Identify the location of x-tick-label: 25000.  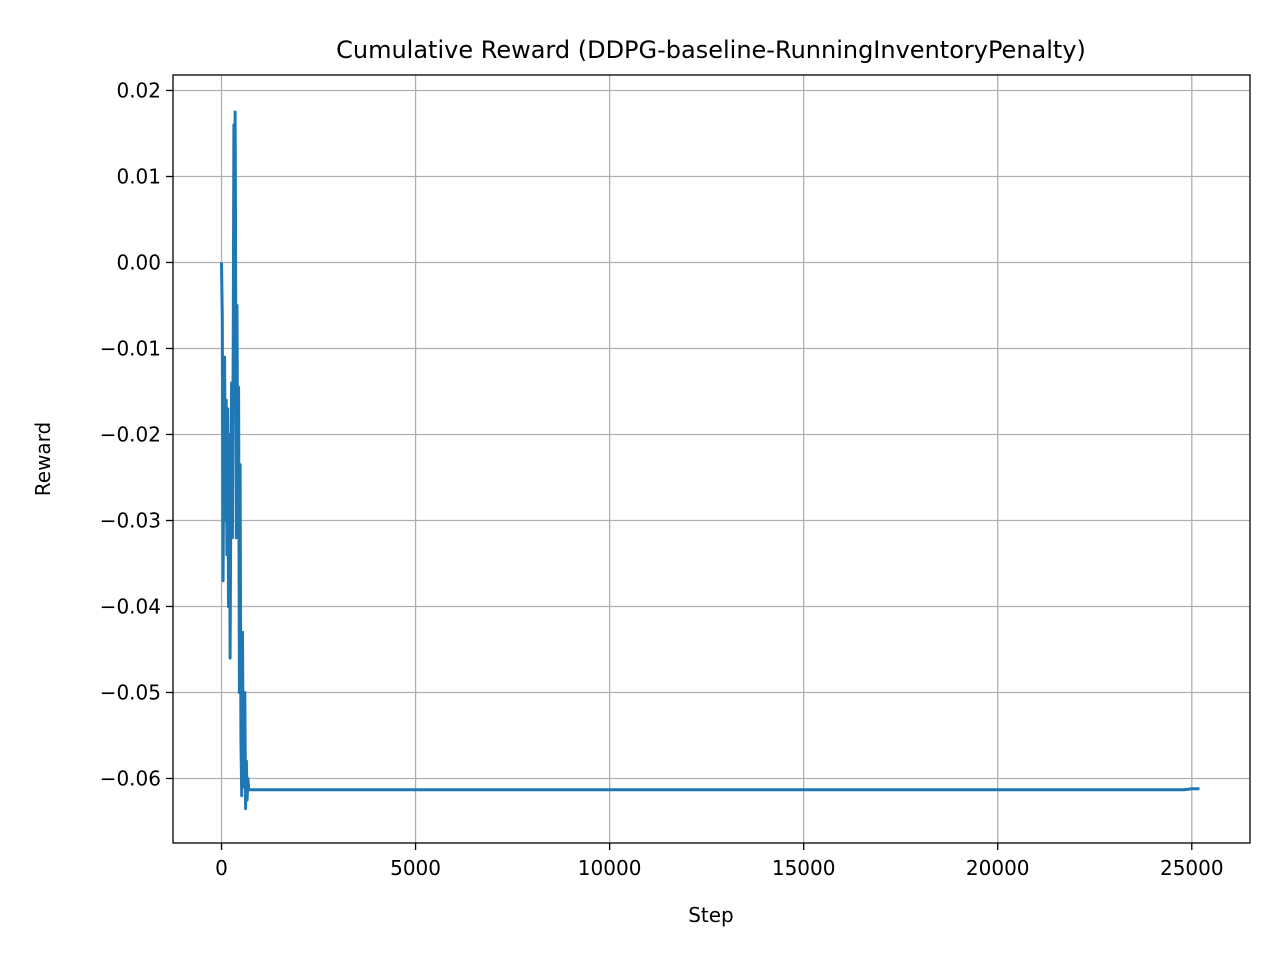
(1192, 868).